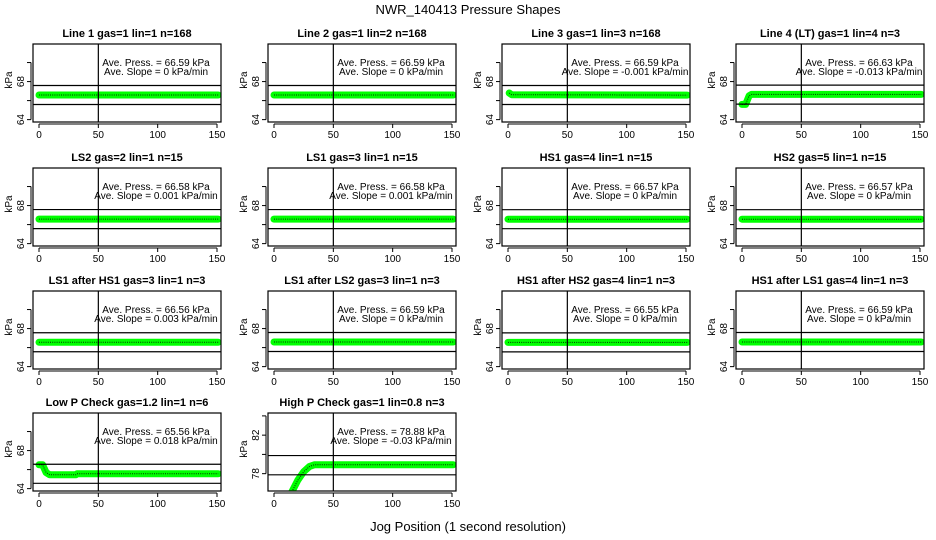 The width and height of the screenshot is (936, 540). What do you see at coordinates (156, 187) in the screenshot?
I see `average-pressure-label: Ave. Press. = 66.58 kPa` at bounding box center [156, 187].